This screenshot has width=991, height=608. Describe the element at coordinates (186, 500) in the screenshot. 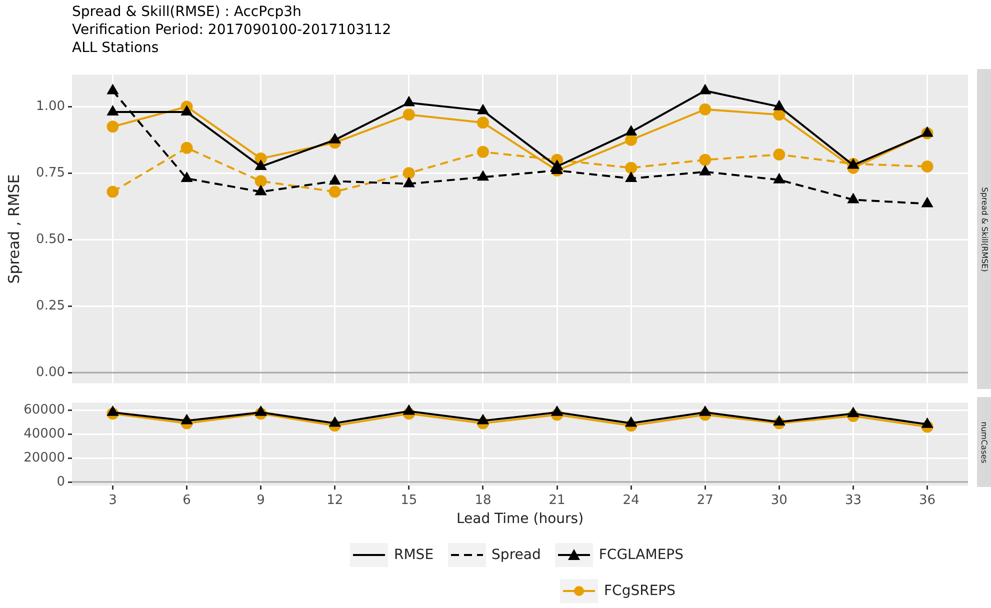

I see `x-tick-label: 6` at that location.